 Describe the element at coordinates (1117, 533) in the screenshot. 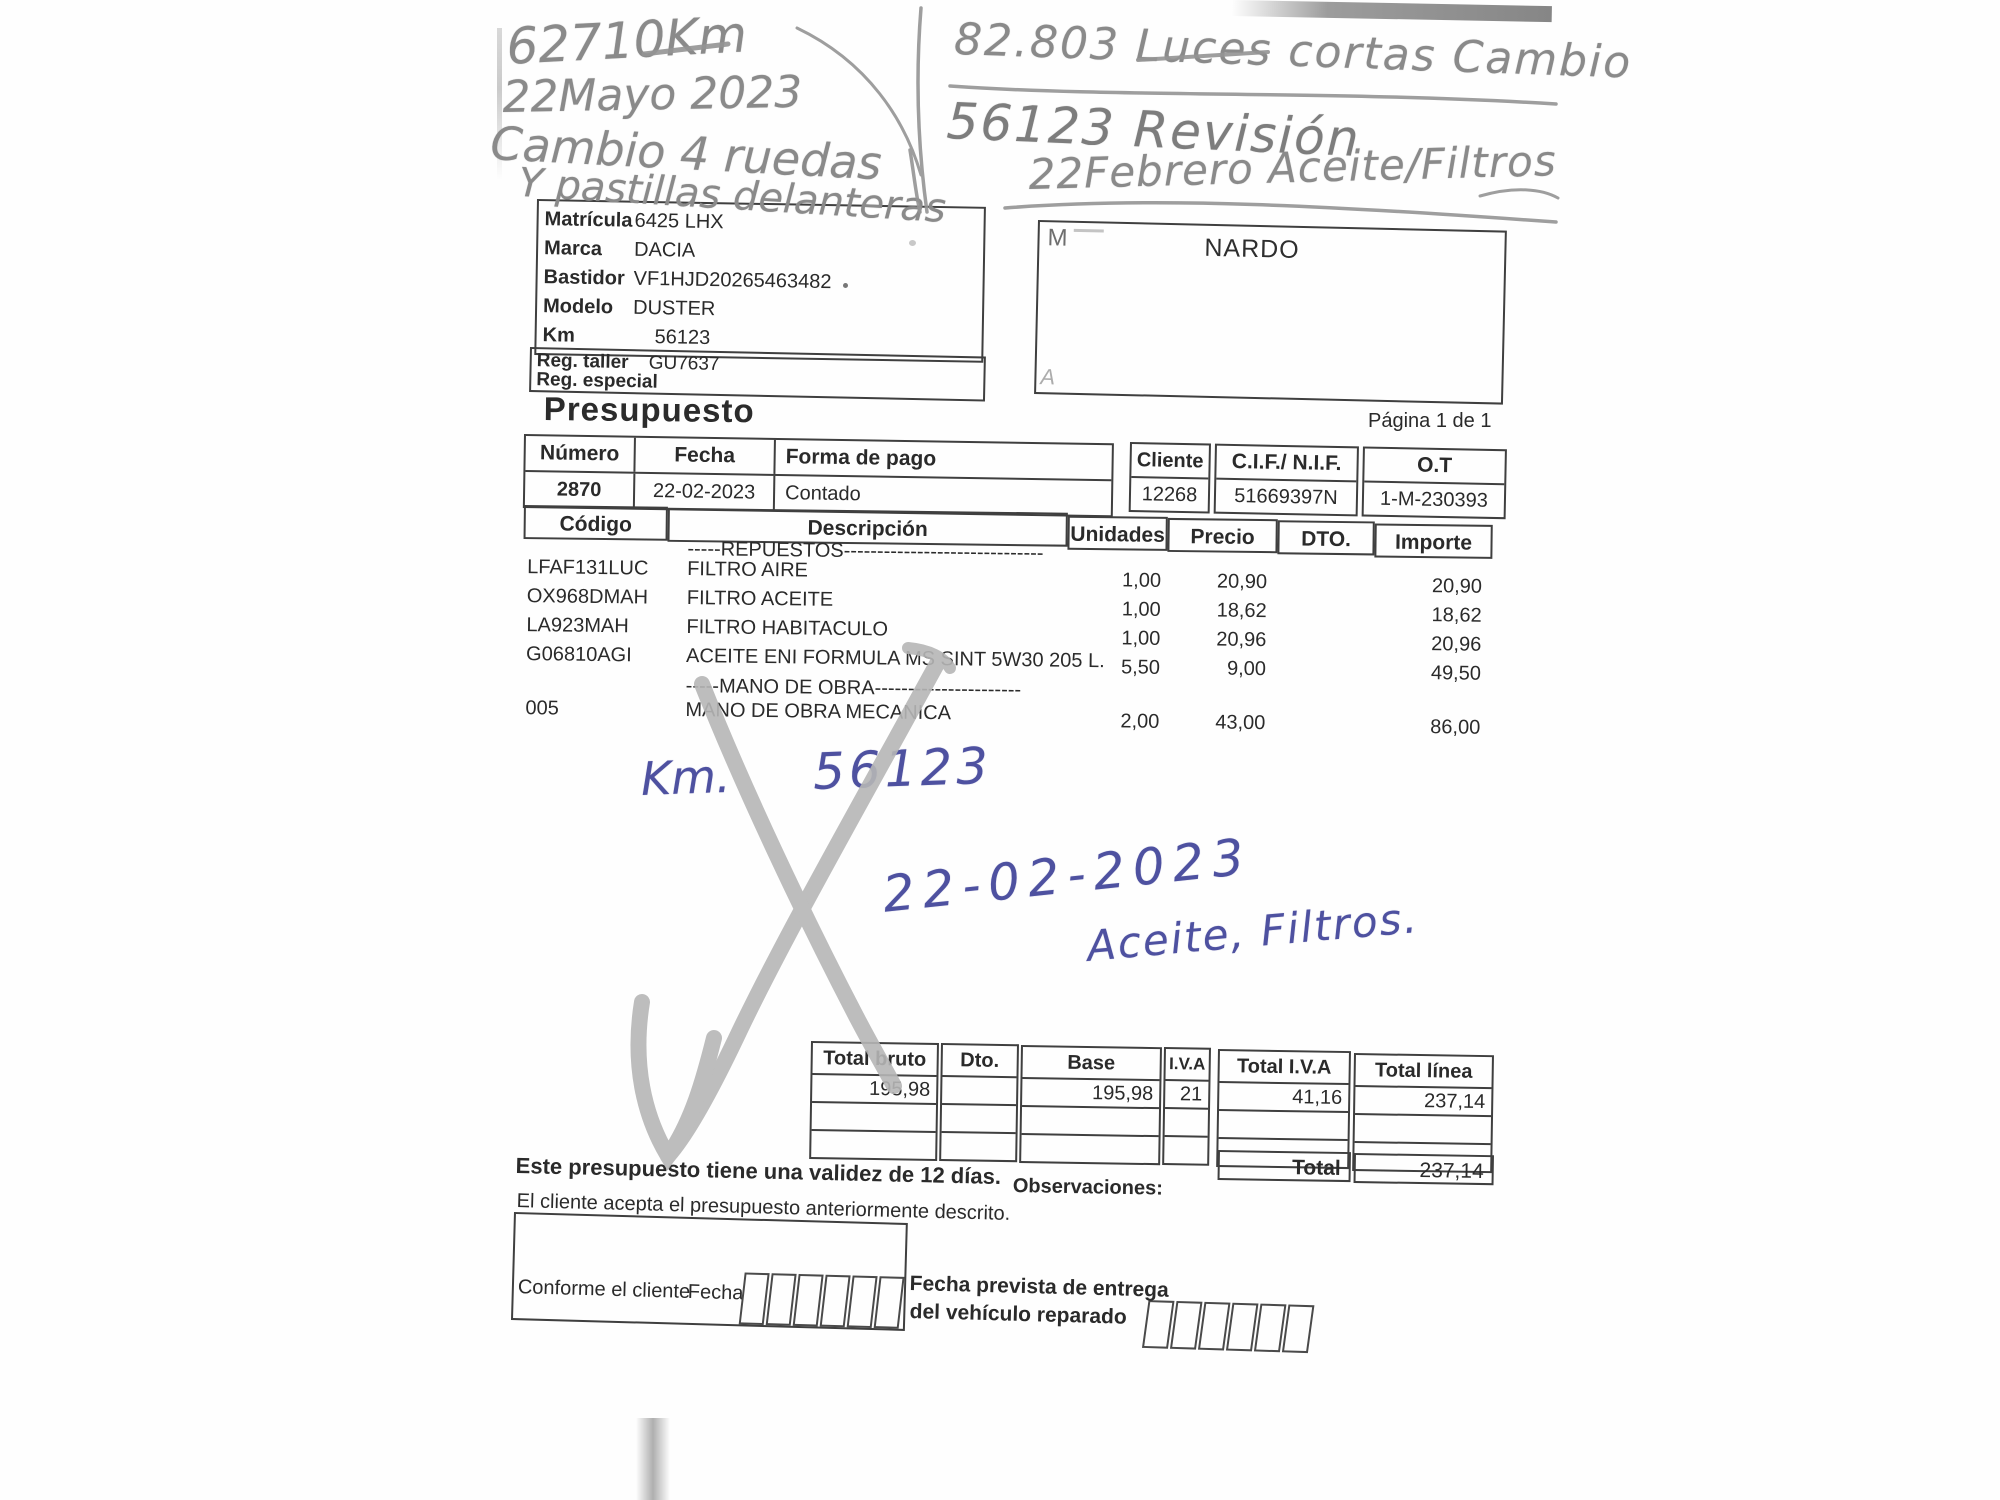

I see `items-header-unidades: Unidades` at that location.